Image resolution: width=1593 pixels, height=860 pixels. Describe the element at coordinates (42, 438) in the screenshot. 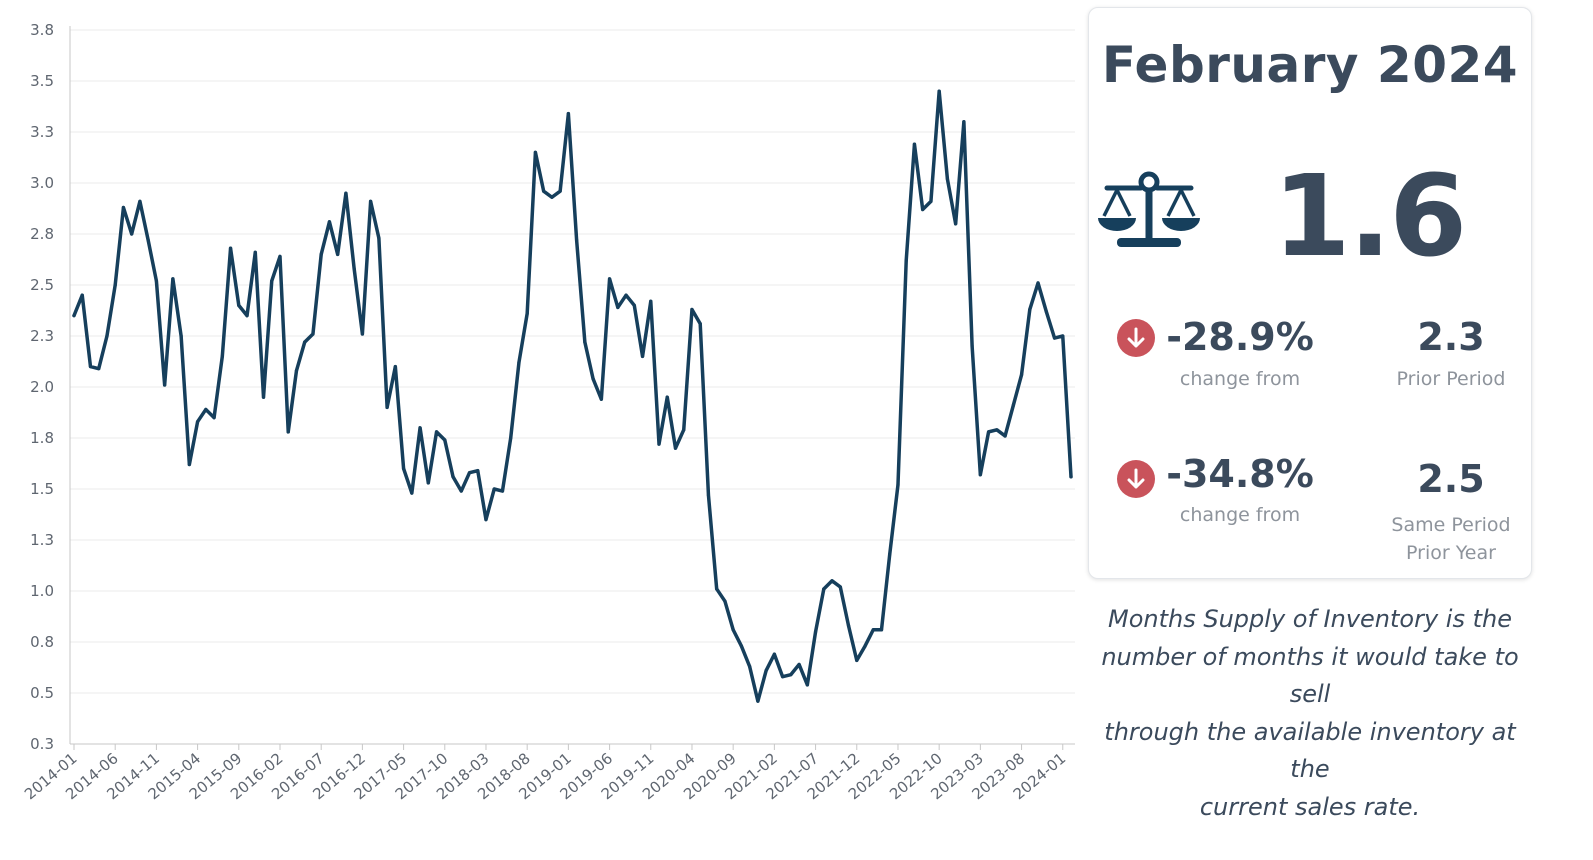

I see `y-tick-label: 1.8` at that location.